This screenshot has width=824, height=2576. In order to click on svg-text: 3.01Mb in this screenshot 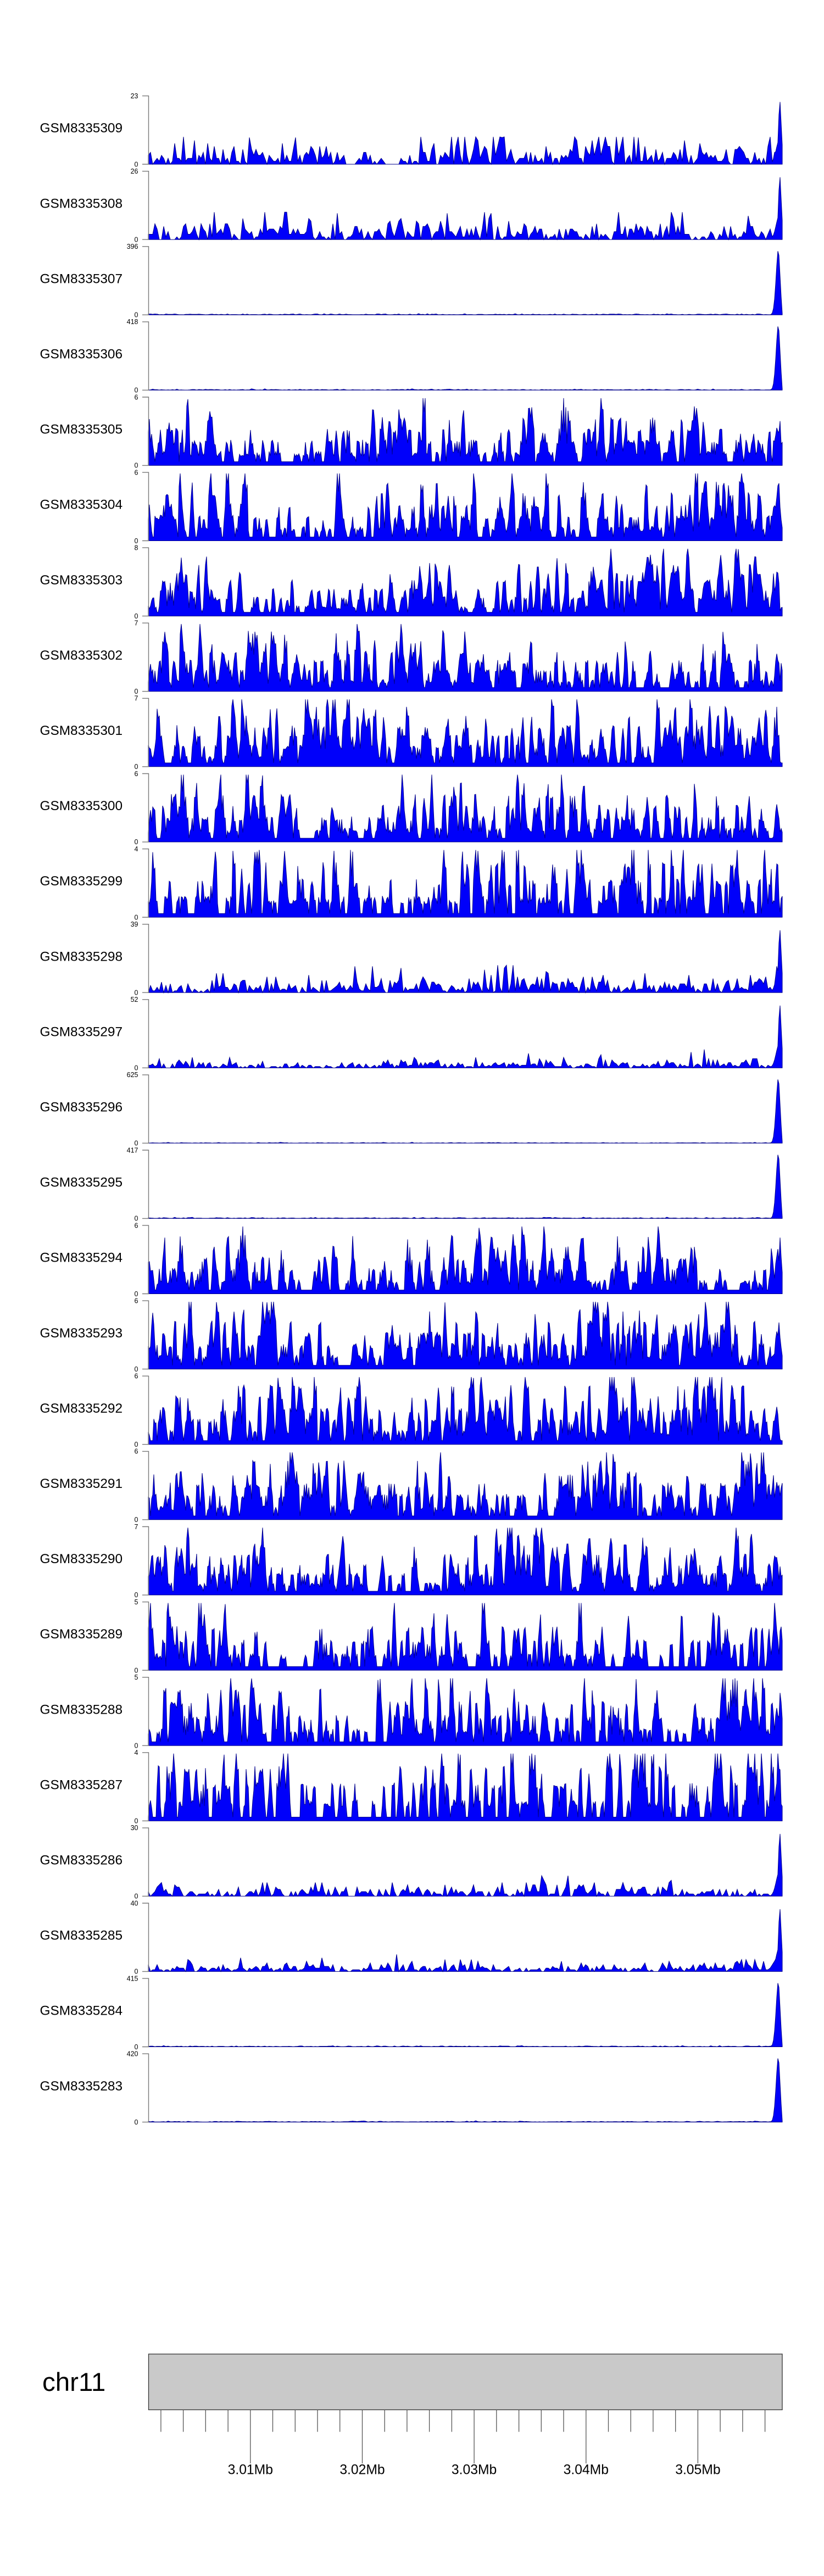, I will do `click(250, 2470)`.